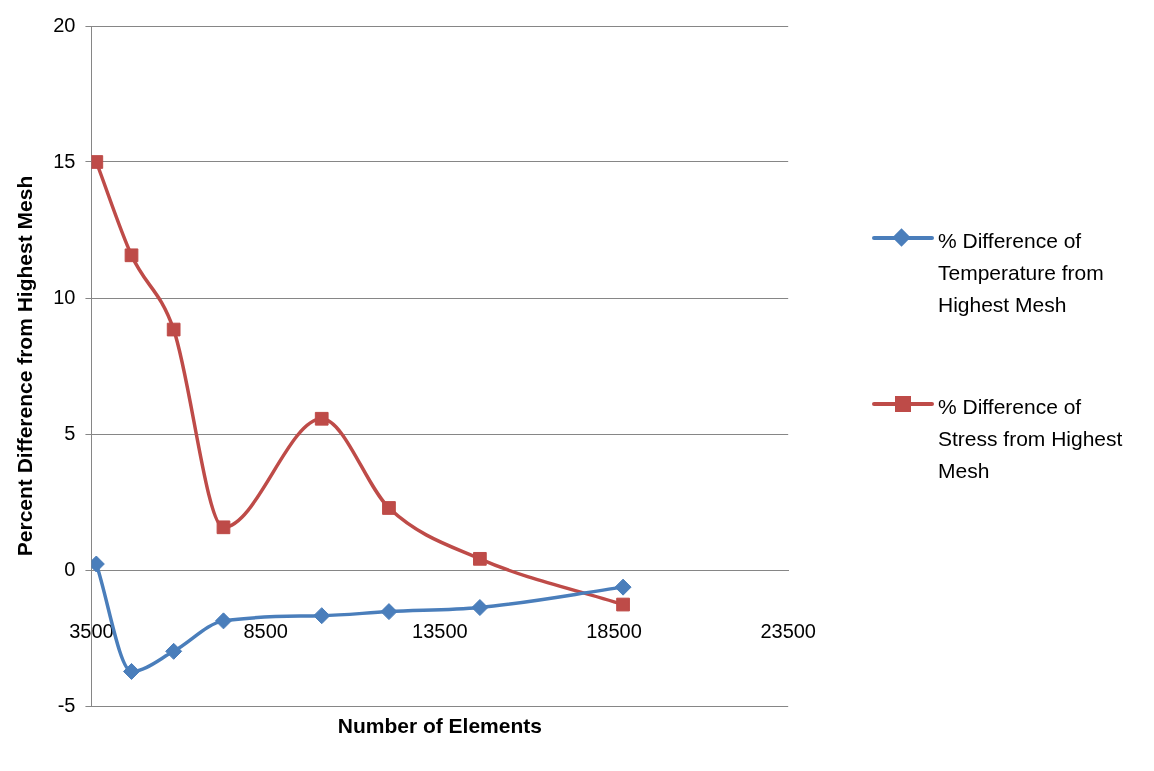  What do you see at coordinates (91, 630) in the screenshot?
I see `x-tick-label: 3500` at bounding box center [91, 630].